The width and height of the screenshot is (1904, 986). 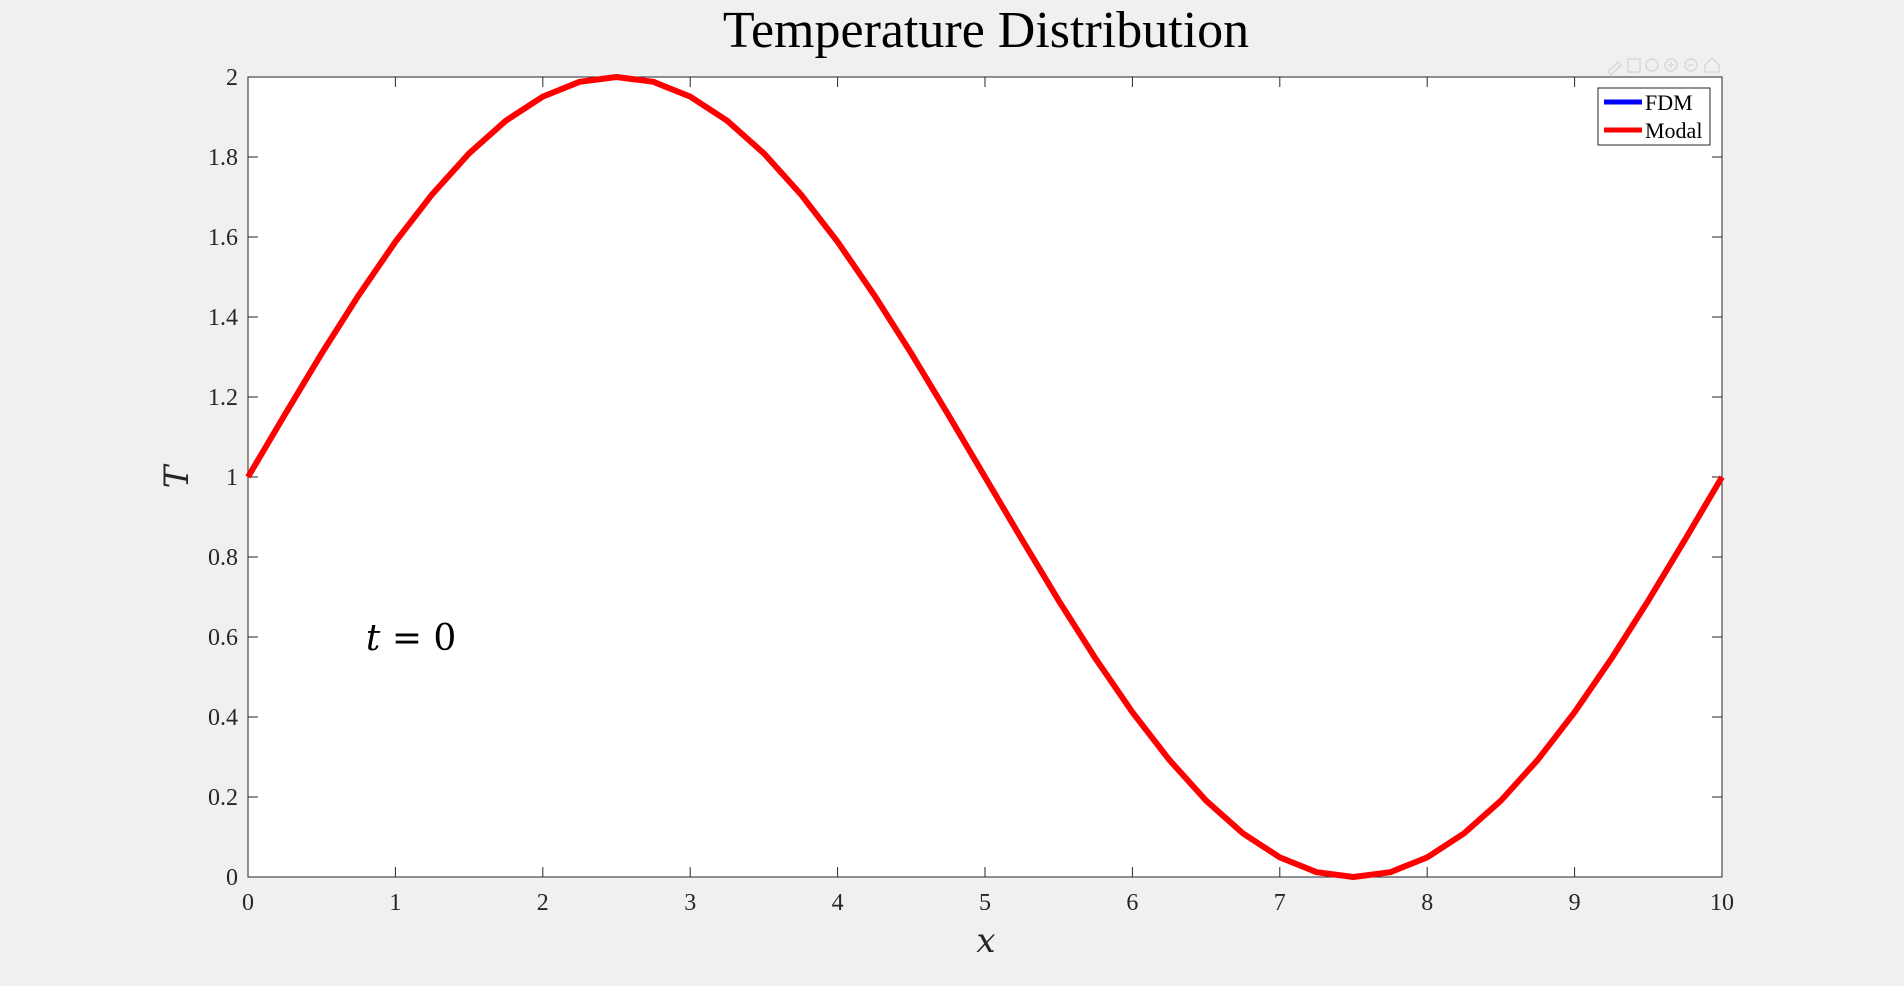 What do you see at coordinates (1712, 64) in the screenshot?
I see `home-icon` at bounding box center [1712, 64].